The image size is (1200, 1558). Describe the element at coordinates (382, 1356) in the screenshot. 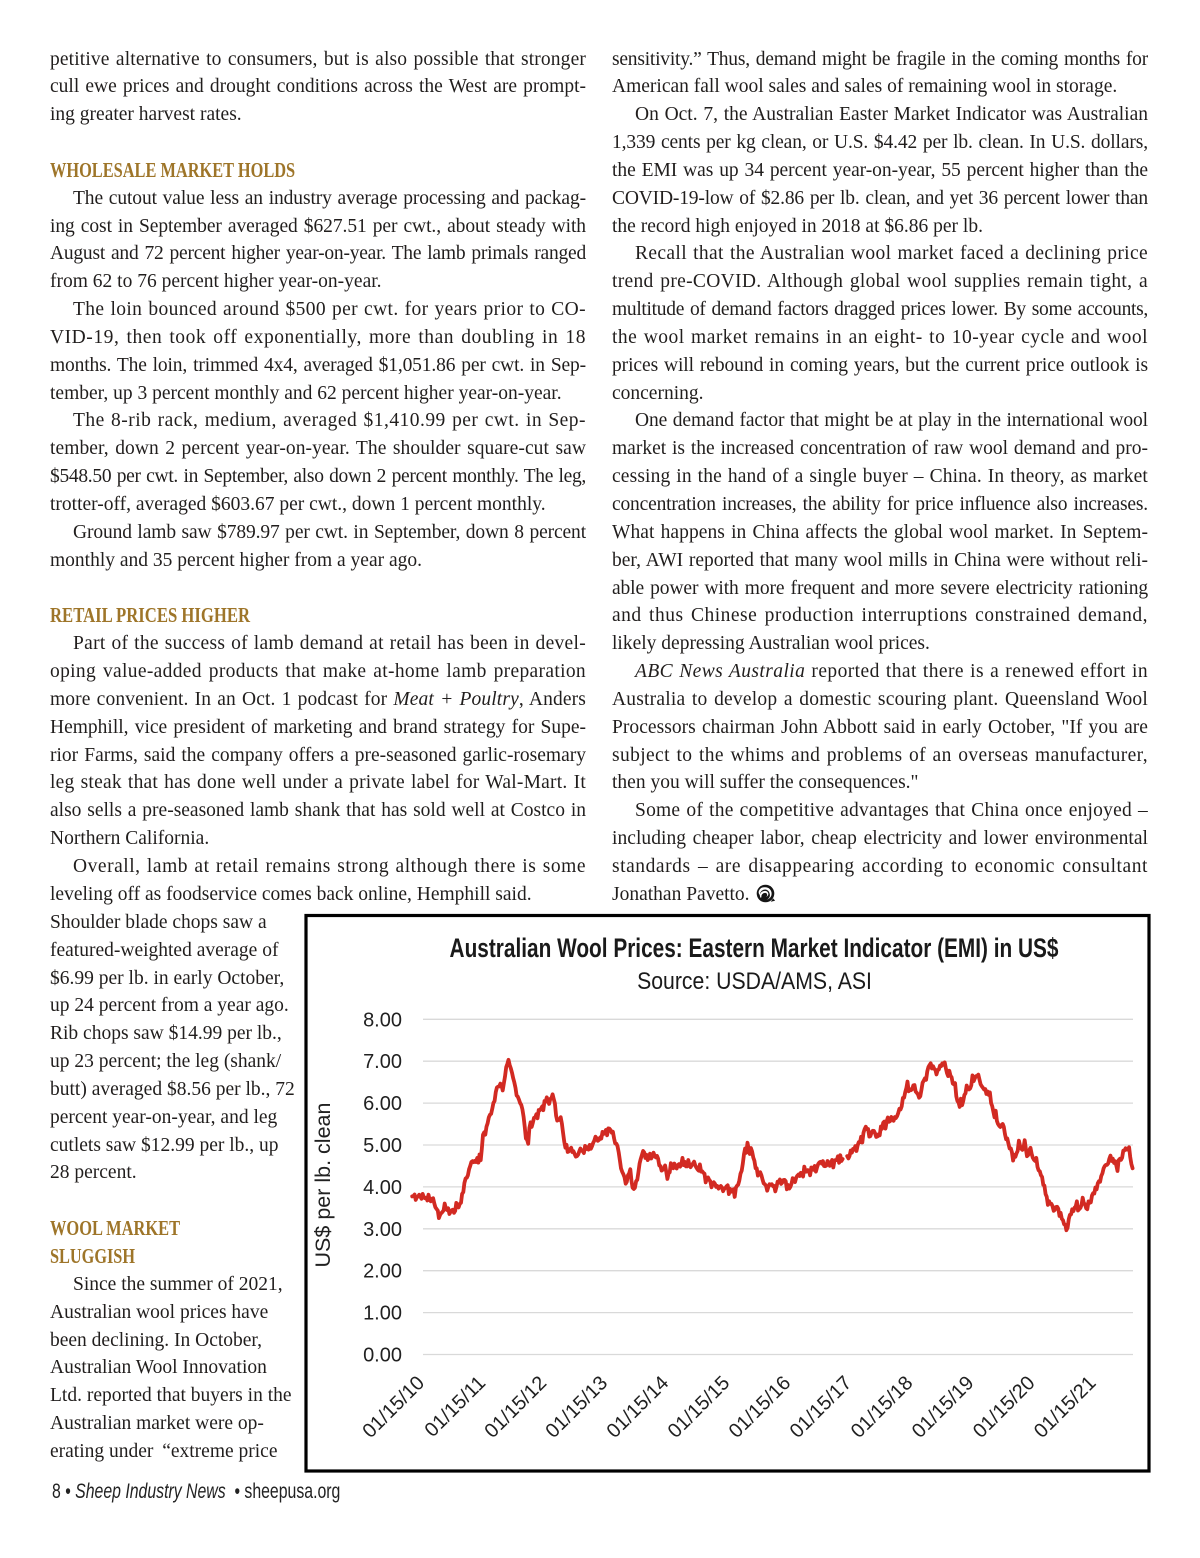

I see `svg-text: 0.00` at that location.